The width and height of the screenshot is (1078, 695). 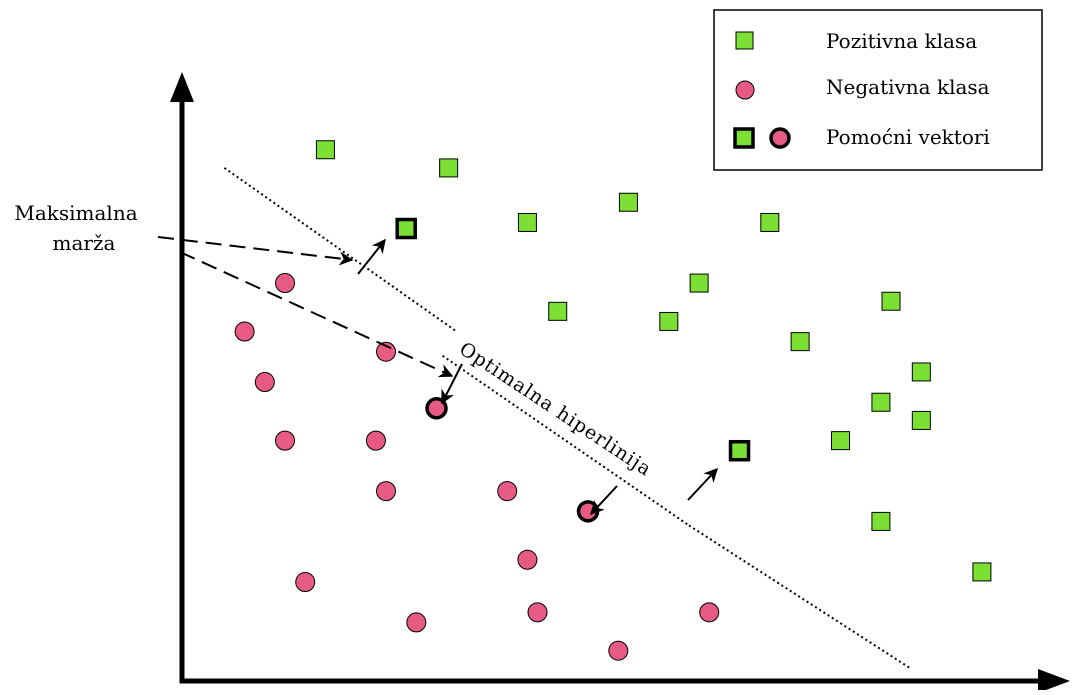 I want to click on margin-boundary-line, so click(x=340, y=250).